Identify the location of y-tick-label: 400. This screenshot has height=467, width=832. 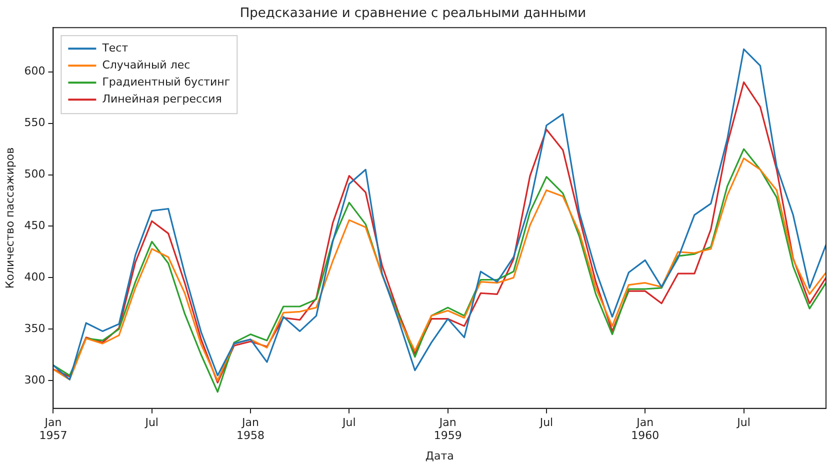
(35, 277).